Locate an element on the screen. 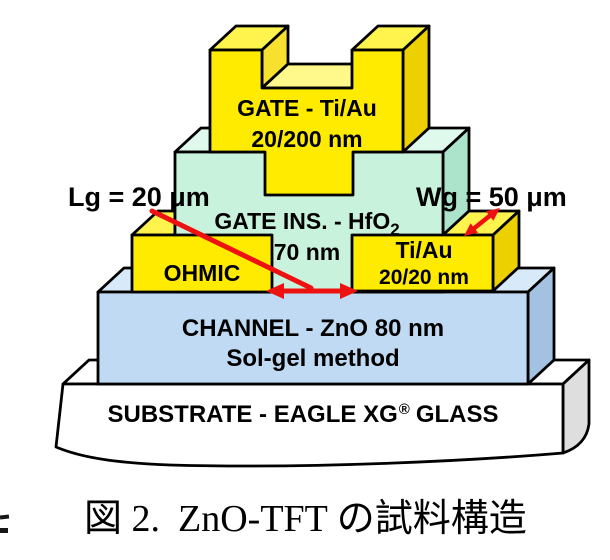 This screenshot has height=560, width=610. gate-side-face is located at coordinates (416, 89).